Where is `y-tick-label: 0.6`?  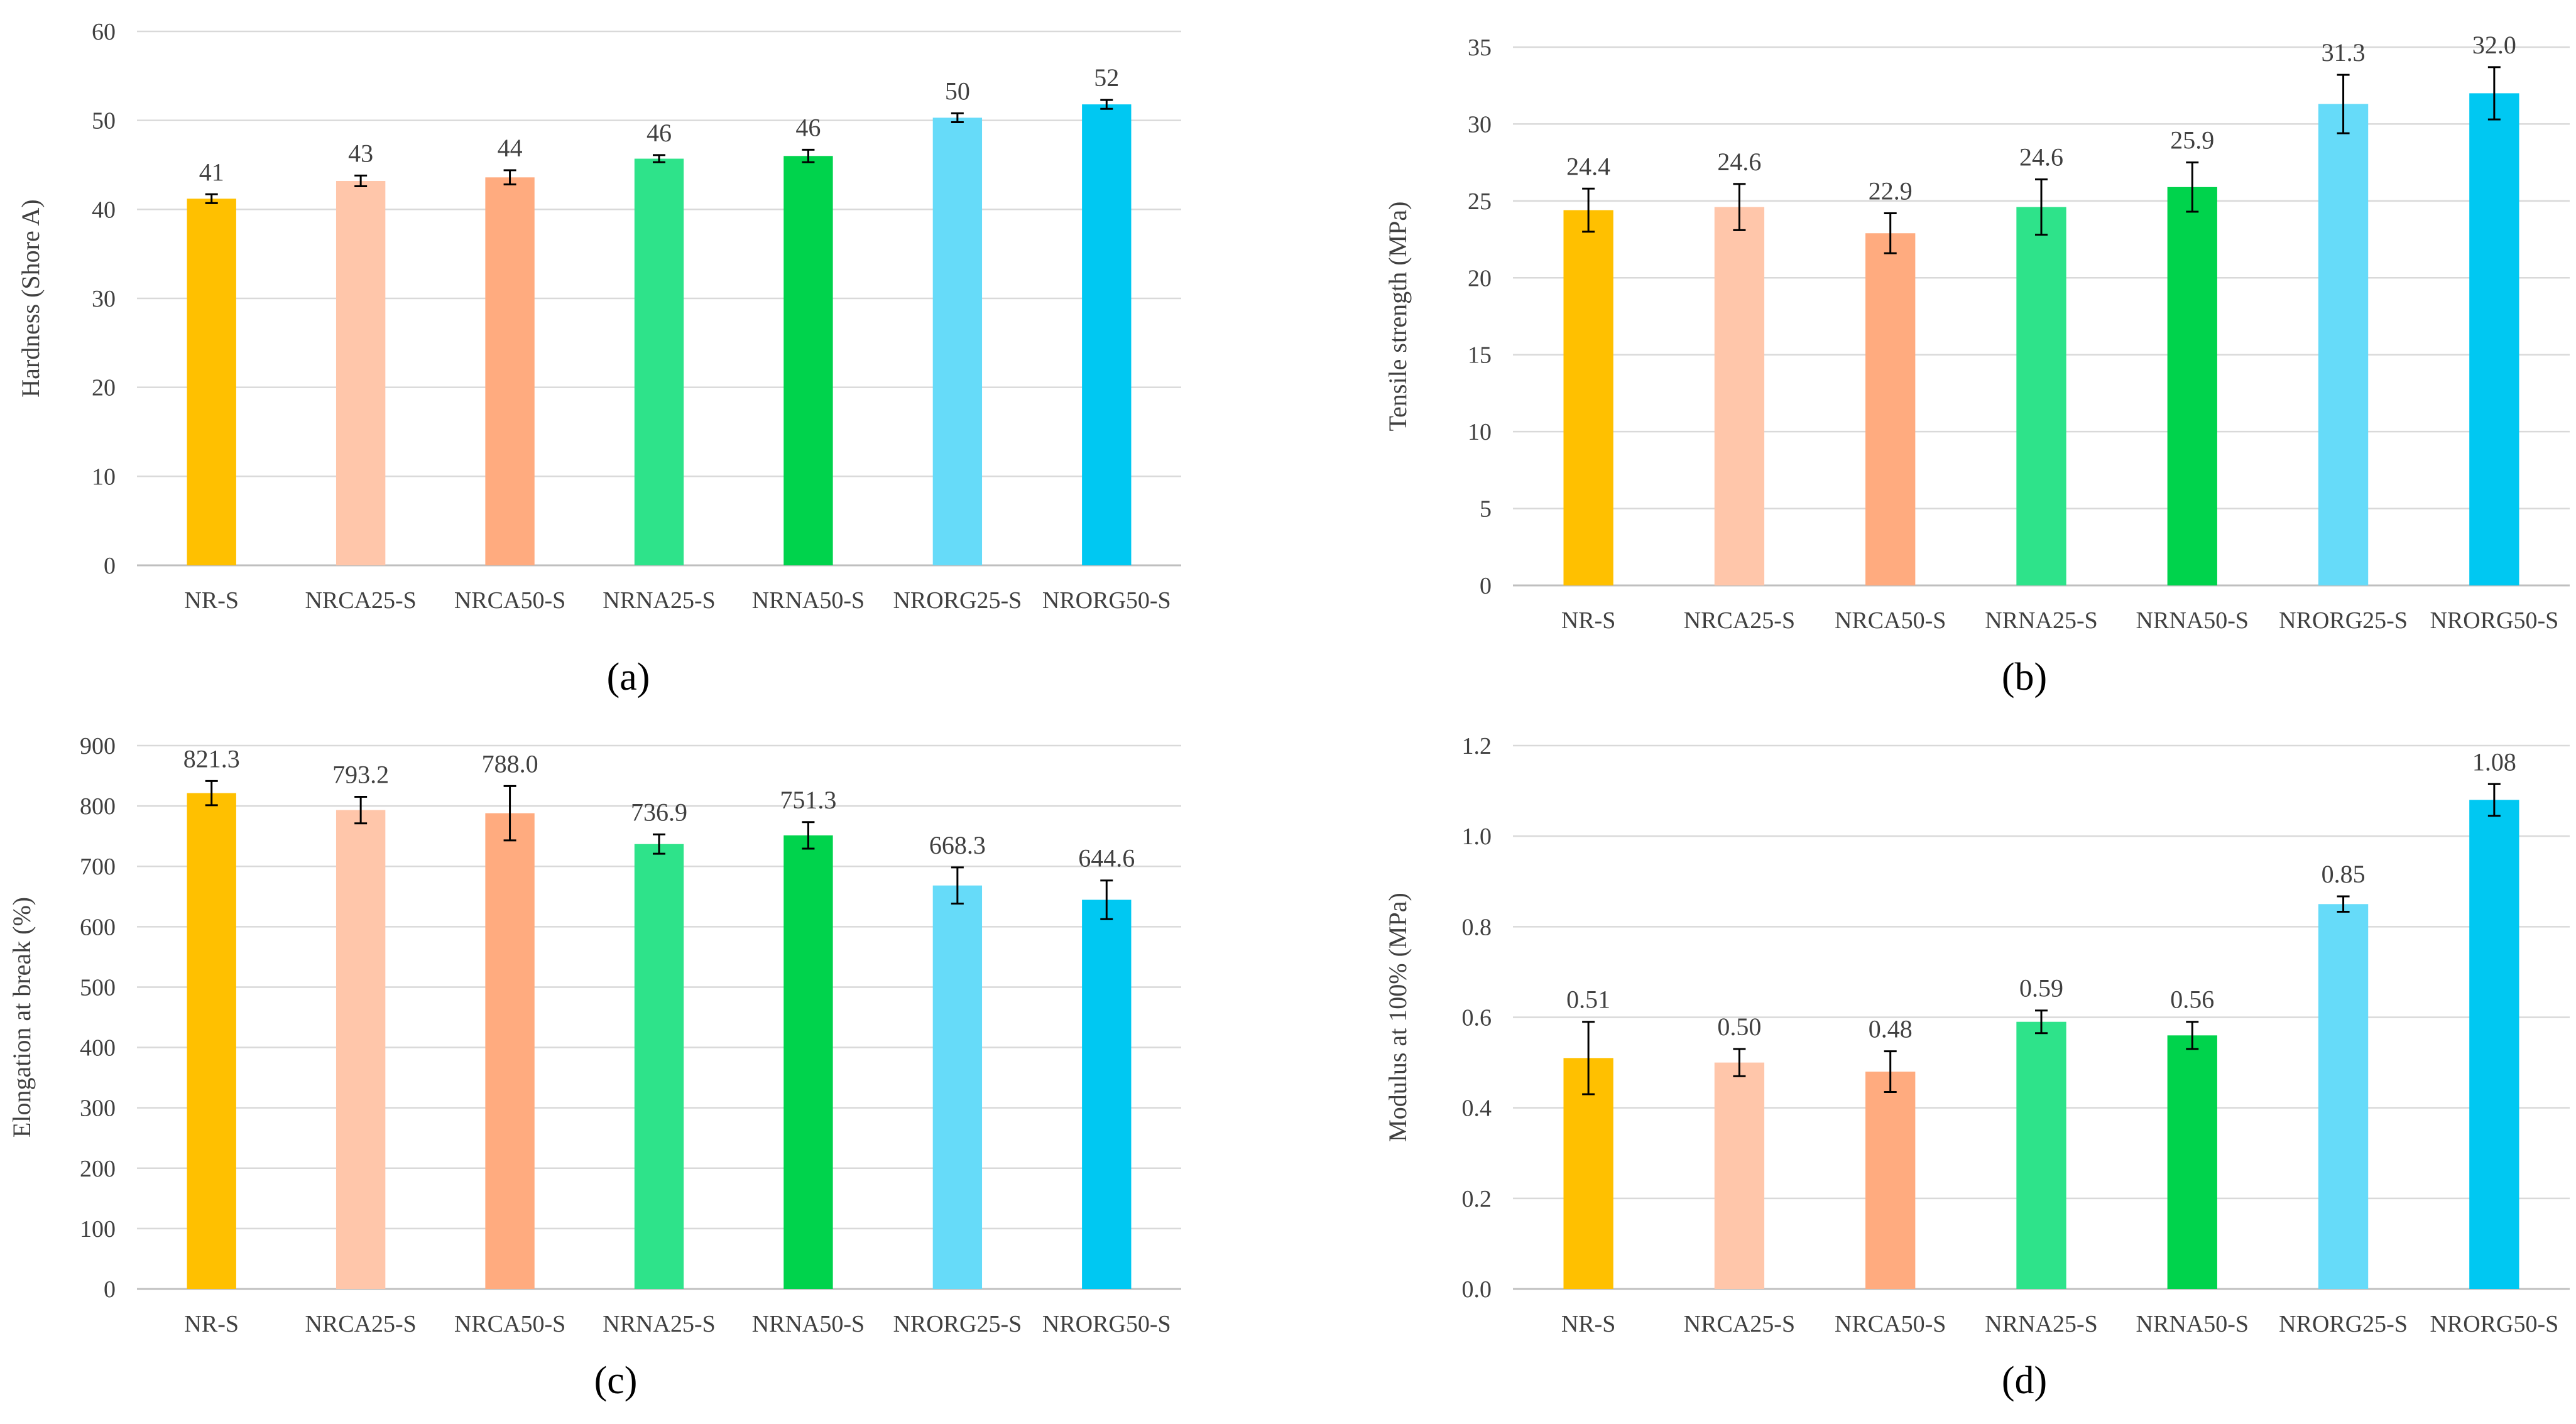
y-tick-label: 0.6 is located at coordinates (1477, 1018).